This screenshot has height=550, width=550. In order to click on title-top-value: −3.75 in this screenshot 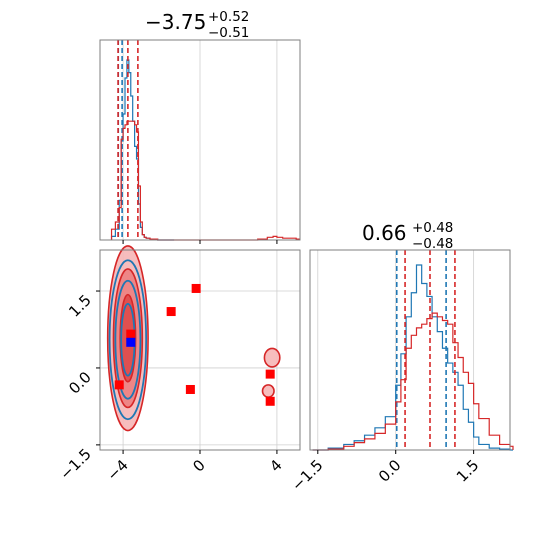, I will do `click(175, 22)`.